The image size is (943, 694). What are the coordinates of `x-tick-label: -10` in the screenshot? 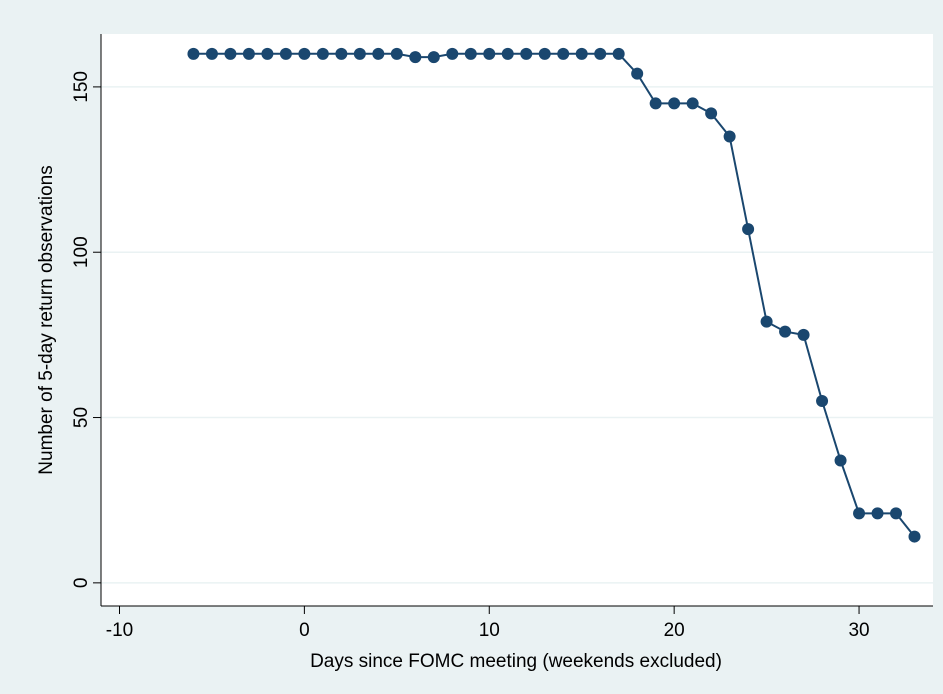 It's located at (119, 630).